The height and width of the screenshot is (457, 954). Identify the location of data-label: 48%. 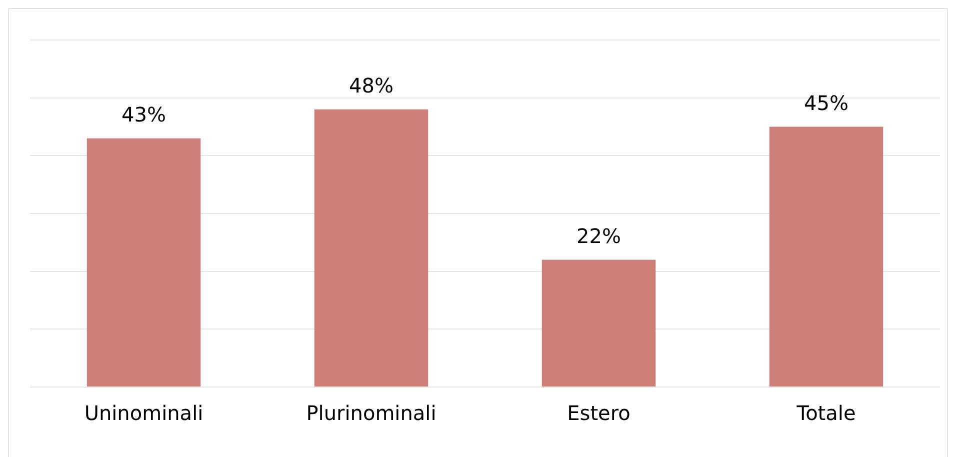
(371, 86).